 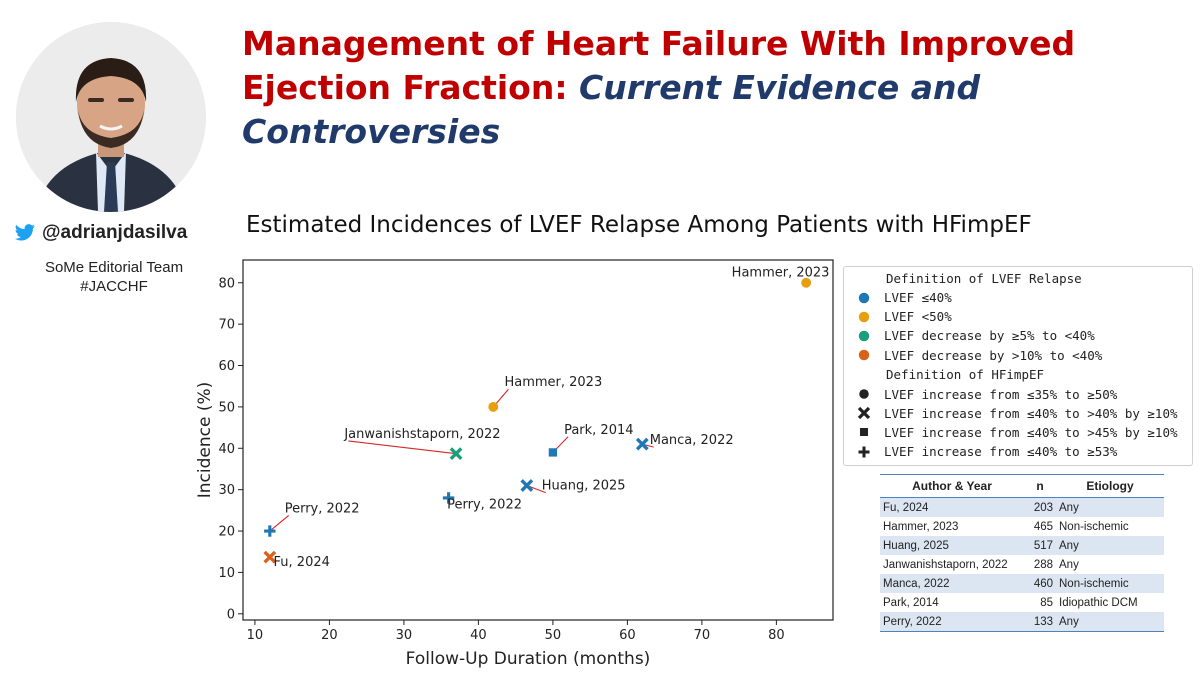 What do you see at coordinates (1001, 394) in the screenshot?
I see `legend-label: LVEF increase from ≤35% to ≥50%` at bounding box center [1001, 394].